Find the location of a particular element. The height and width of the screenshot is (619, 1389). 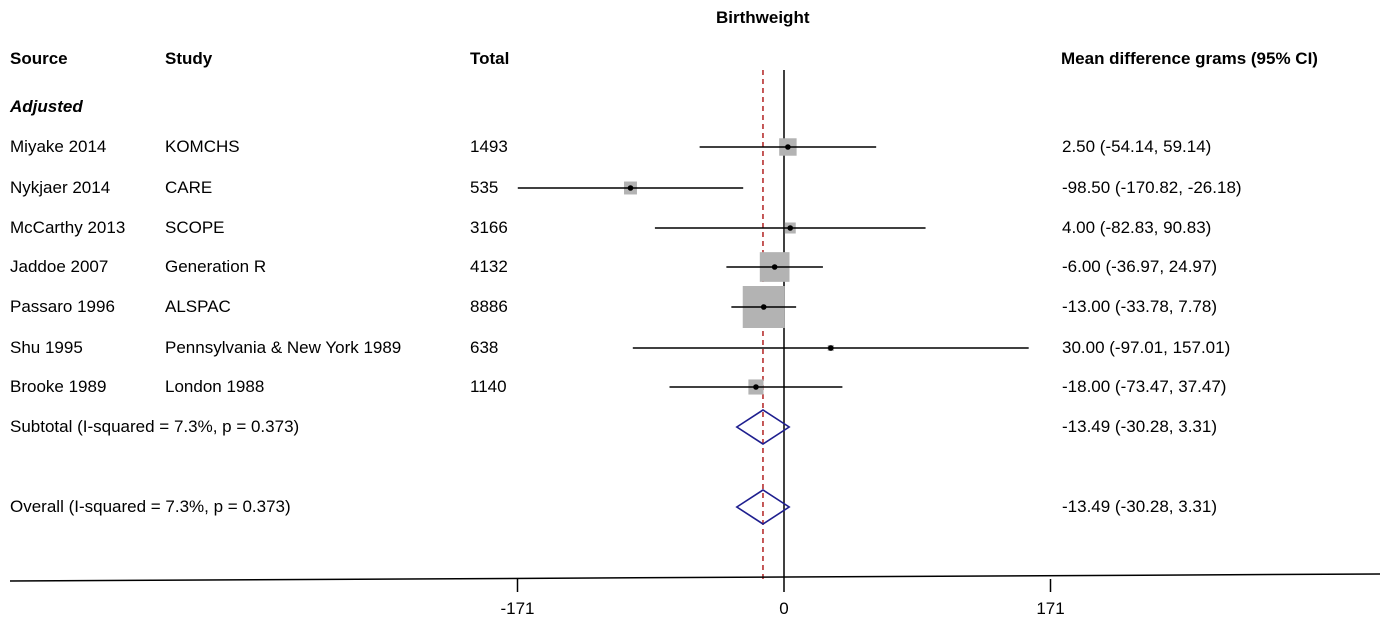

study-ci-text: -98.50 (-170.82, -26.18) is located at coordinates (1152, 187).